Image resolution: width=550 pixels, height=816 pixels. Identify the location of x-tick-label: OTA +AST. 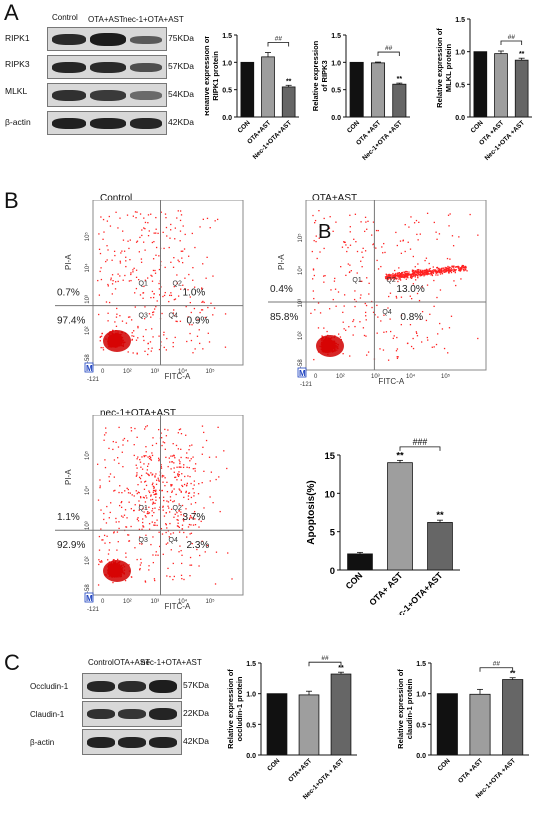
(470, 770).